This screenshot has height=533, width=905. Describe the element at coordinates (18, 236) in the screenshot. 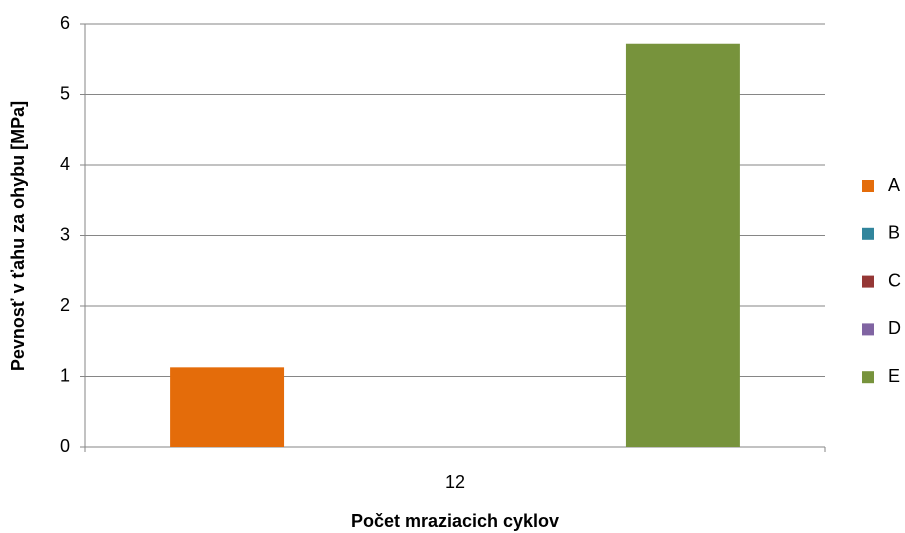

I see `y-axis-label: Pevnosť v ťahu za ohybu [MPa]` at that location.